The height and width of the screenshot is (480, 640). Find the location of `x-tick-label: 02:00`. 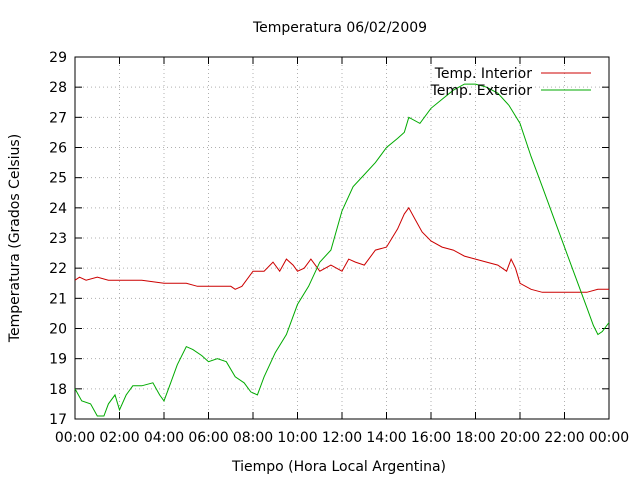

x-tick-label: 02:00 is located at coordinates (119, 438).